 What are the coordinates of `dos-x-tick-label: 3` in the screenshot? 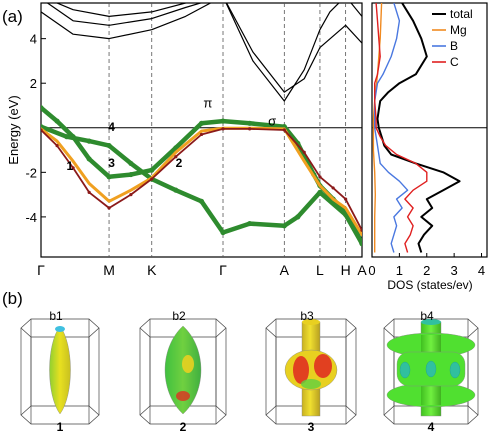 It's located at (454, 270).